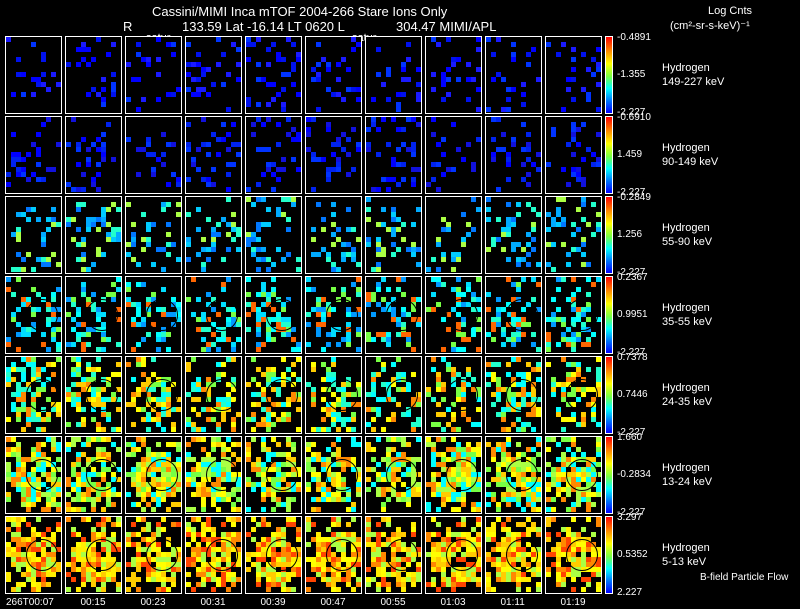 This screenshot has height=609, width=800. Describe the element at coordinates (609, 395) in the screenshot. I see `color-scale-bar` at that location.